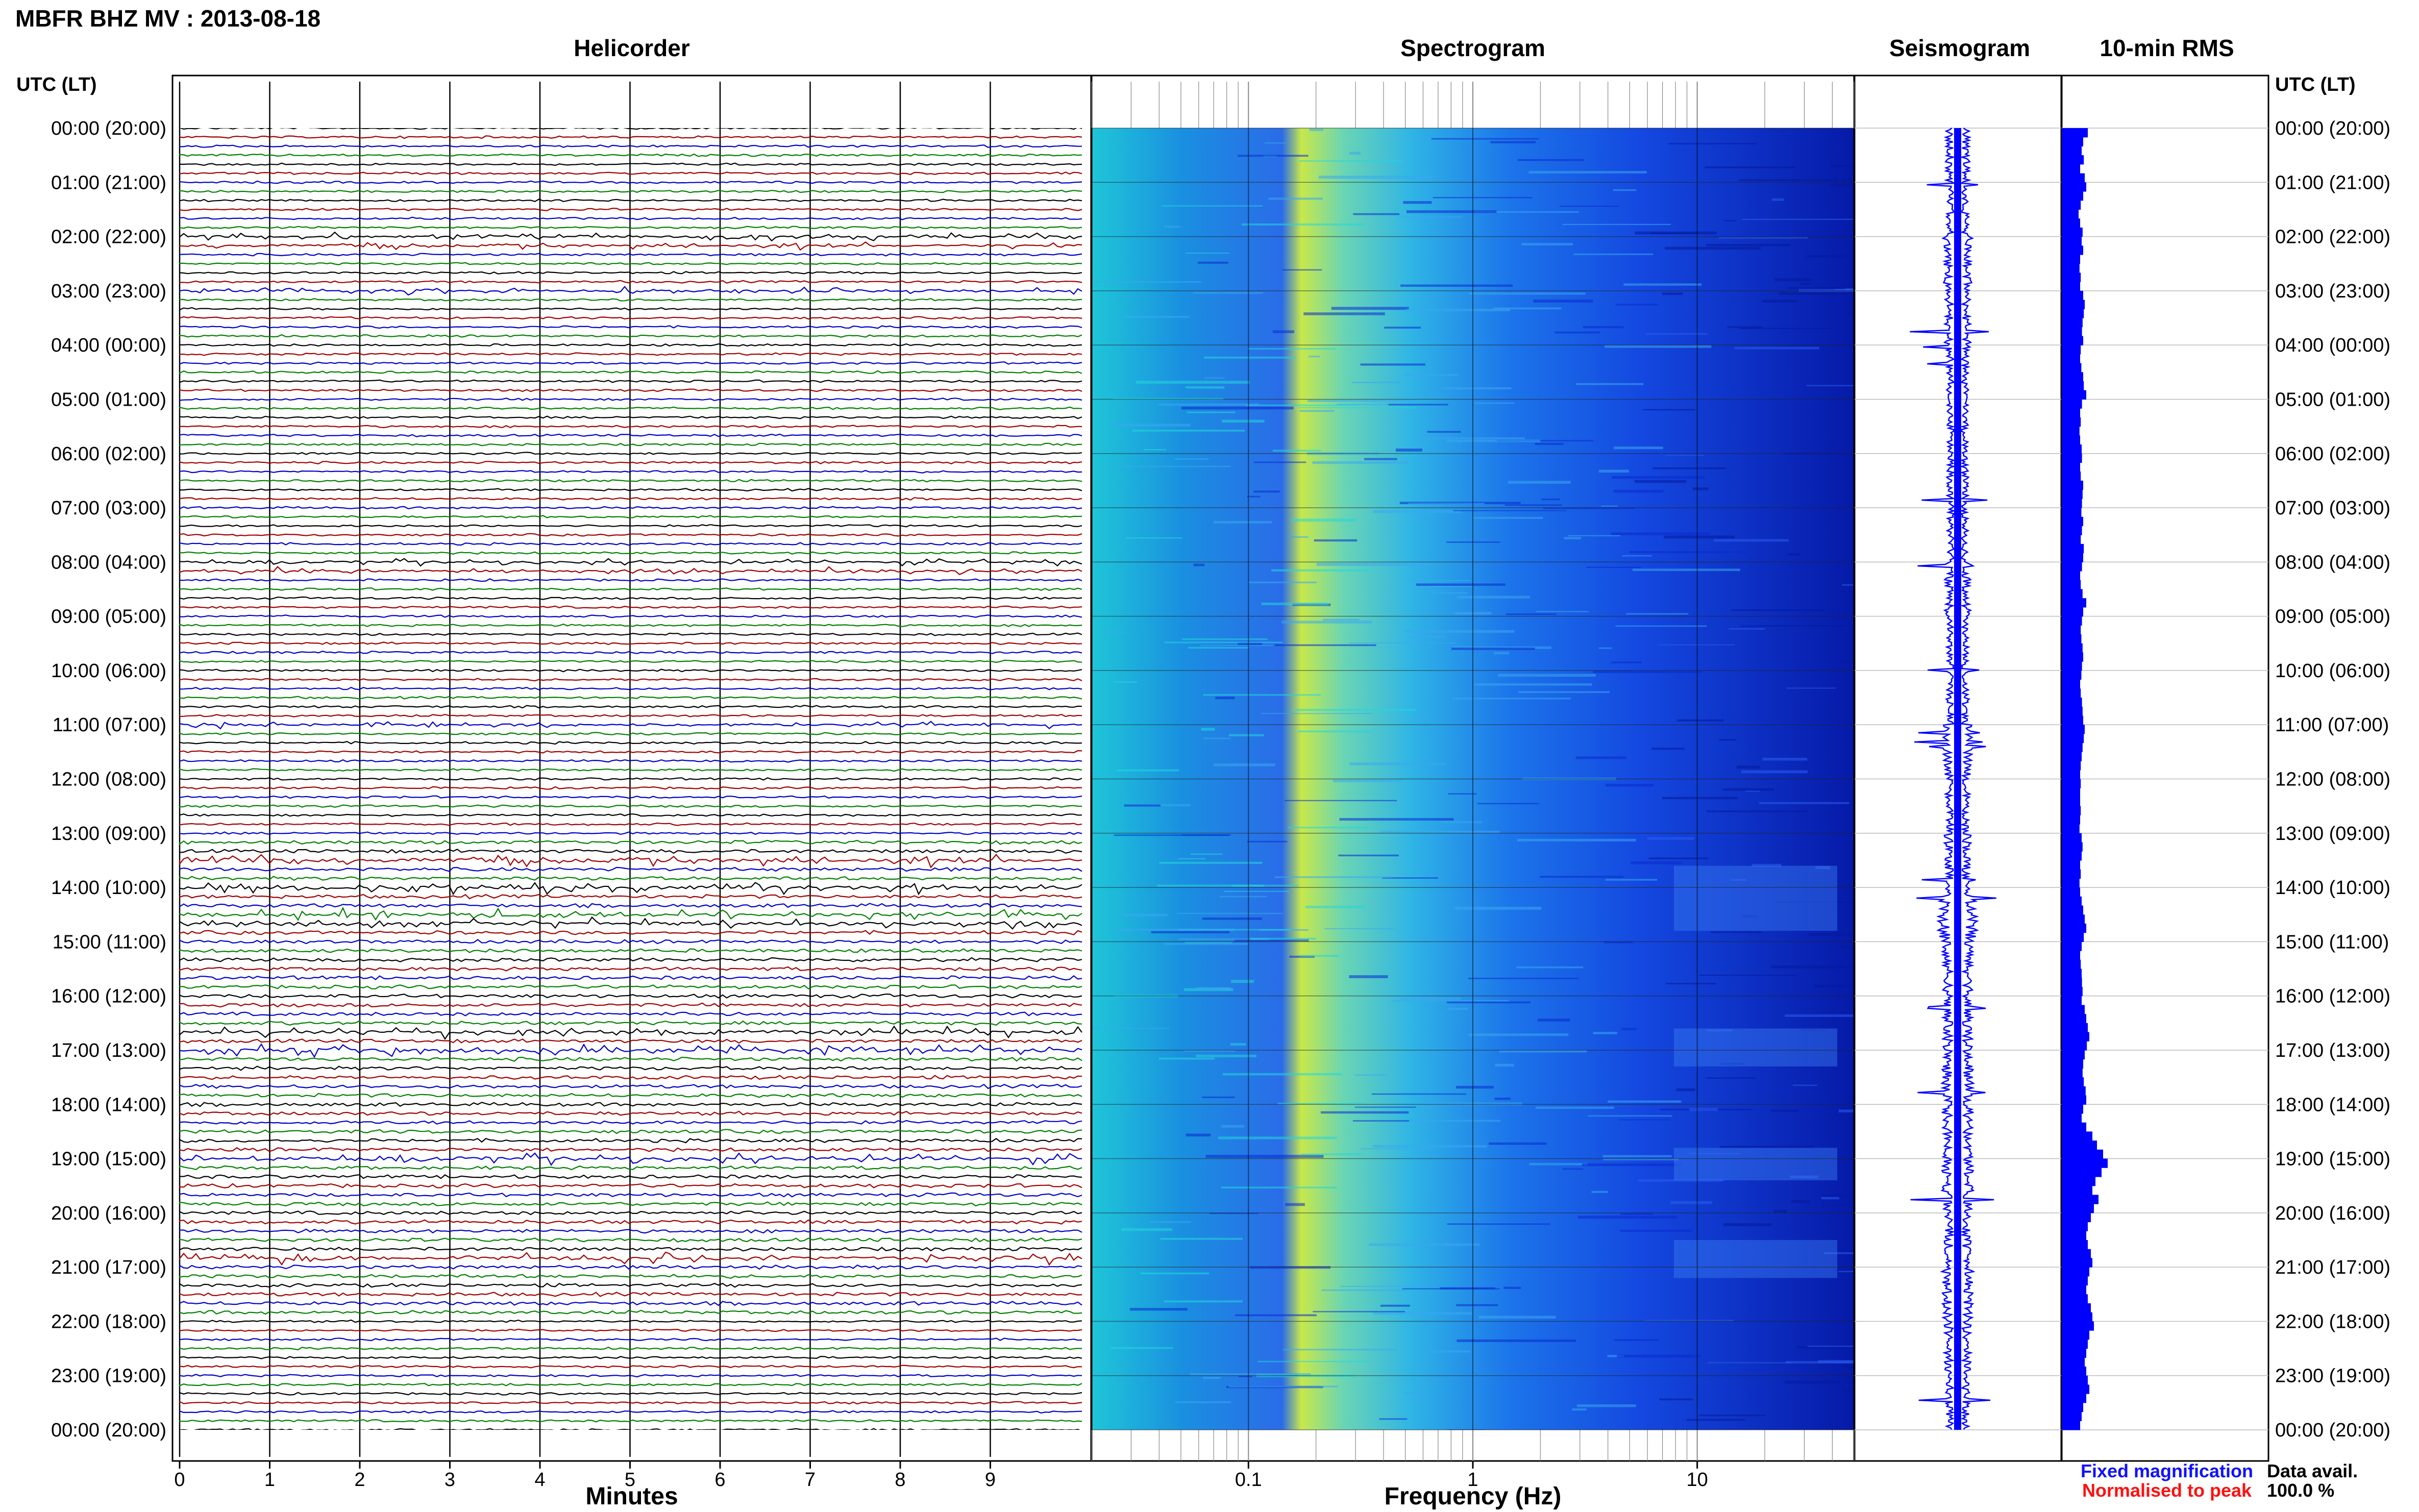 The width and height of the screenshot is (2419, 1512). What do you see at coordinates (56, 84) in the screenshot?
I see `time-axis-label-left: UTC (LT)` at bounding box center [56, 84].